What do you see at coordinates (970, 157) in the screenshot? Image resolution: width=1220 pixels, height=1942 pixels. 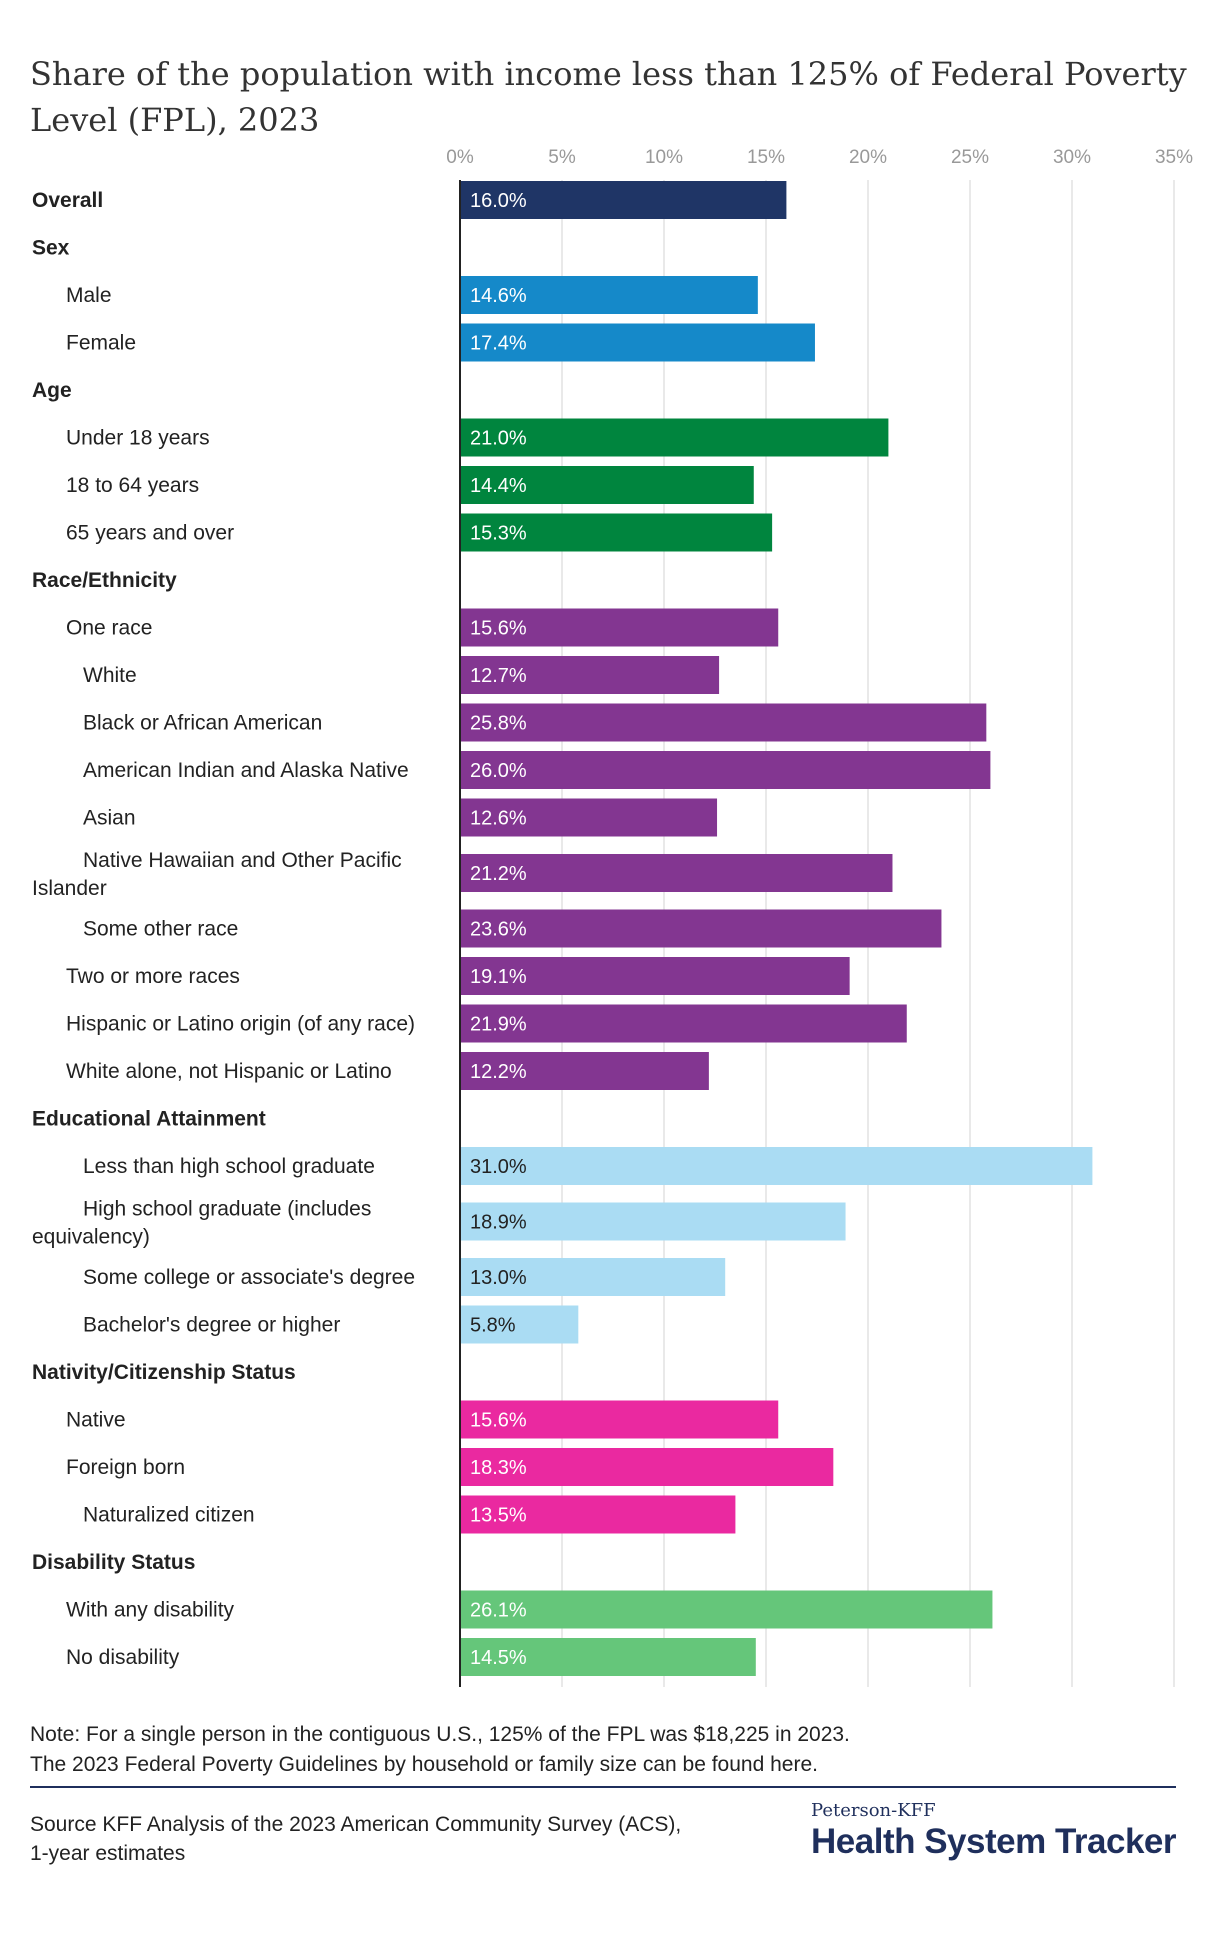 I see `x-tick-label: 25%` at bounding box center [970, 157].